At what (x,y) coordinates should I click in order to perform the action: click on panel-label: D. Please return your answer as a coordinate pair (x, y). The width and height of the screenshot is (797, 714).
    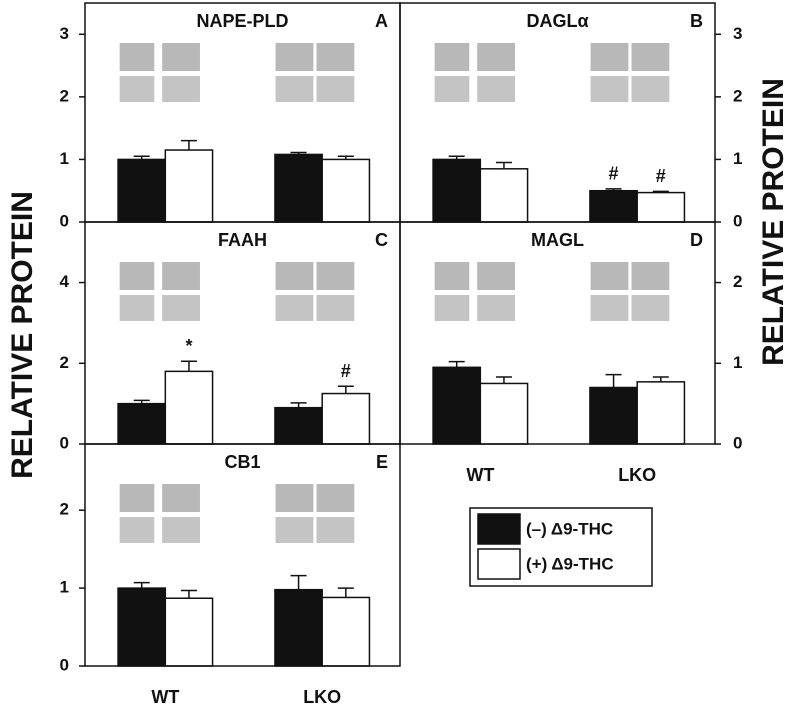
    Looking at the image, I should click on (696, 240).